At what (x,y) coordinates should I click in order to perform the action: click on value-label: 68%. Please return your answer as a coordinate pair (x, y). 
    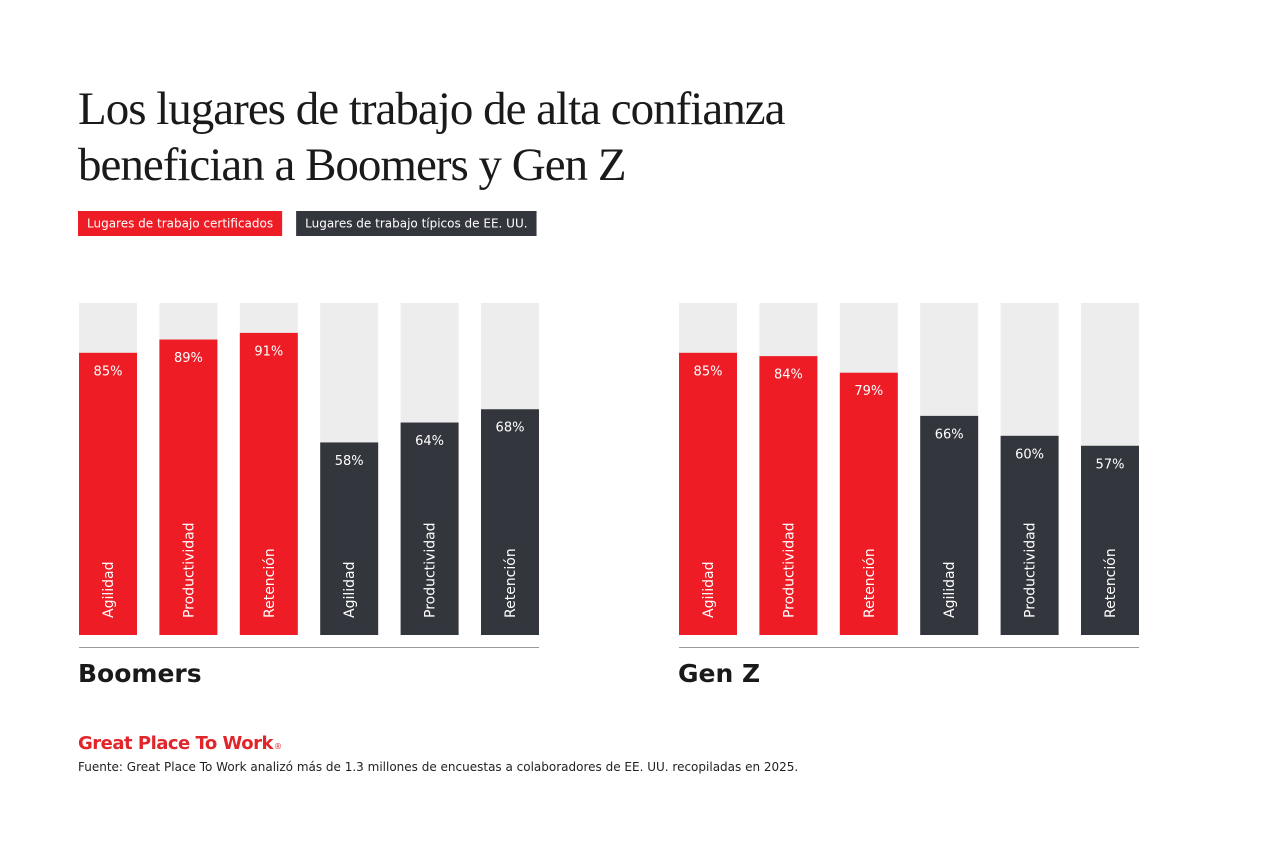
    Looking at the image, I should click on (510, 428).